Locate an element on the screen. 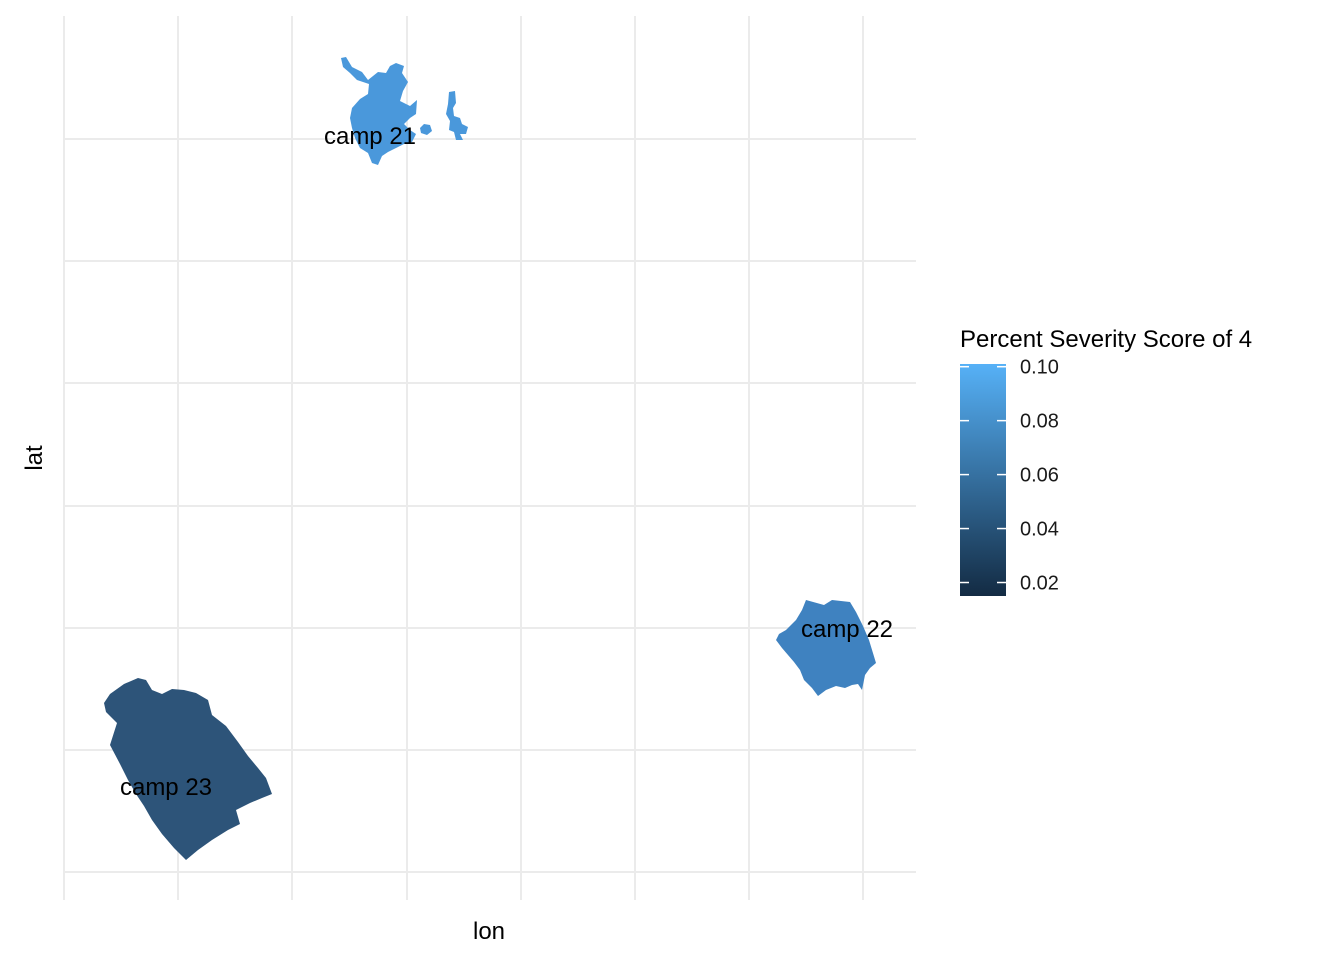 This screenshot has width=1344, height=960. legend-title: Percent Severity Score of 4 is located at coordinates (1106, 339).